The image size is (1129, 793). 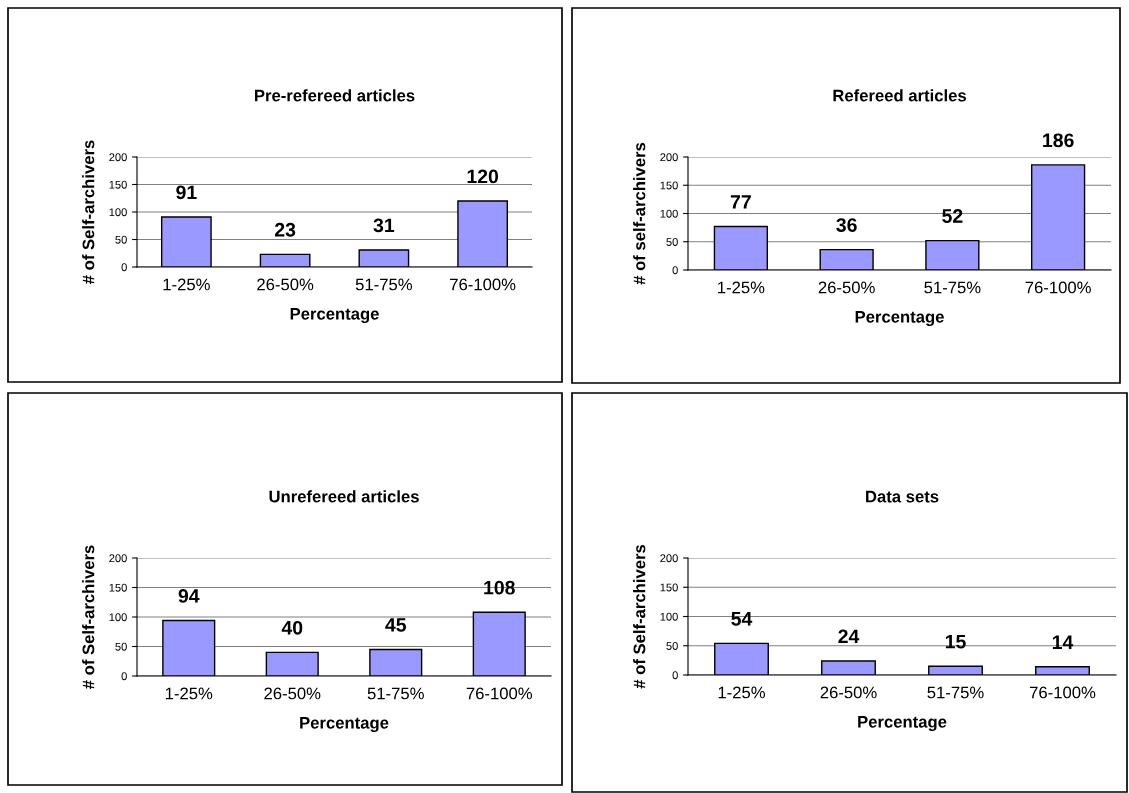 I want to click on chart-title: Unrefereed articles, so click(x=344, y=496).